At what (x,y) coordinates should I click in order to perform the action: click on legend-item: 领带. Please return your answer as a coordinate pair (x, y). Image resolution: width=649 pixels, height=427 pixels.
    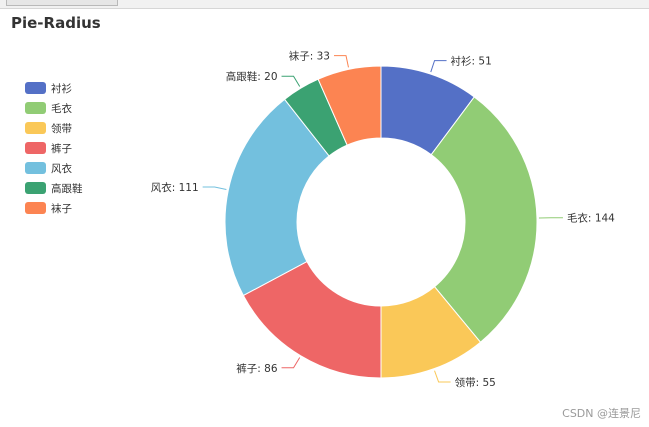
    Looking at the image, I should click on (70, 128).